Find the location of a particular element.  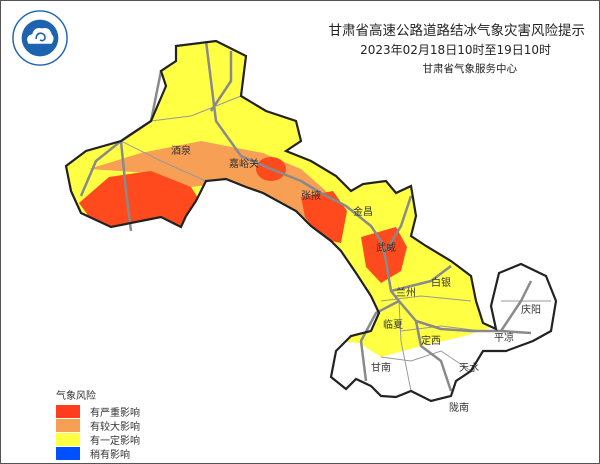

forecast-period: 2023年02月18日10时至19日10时 is located at coordinates (455, 50).